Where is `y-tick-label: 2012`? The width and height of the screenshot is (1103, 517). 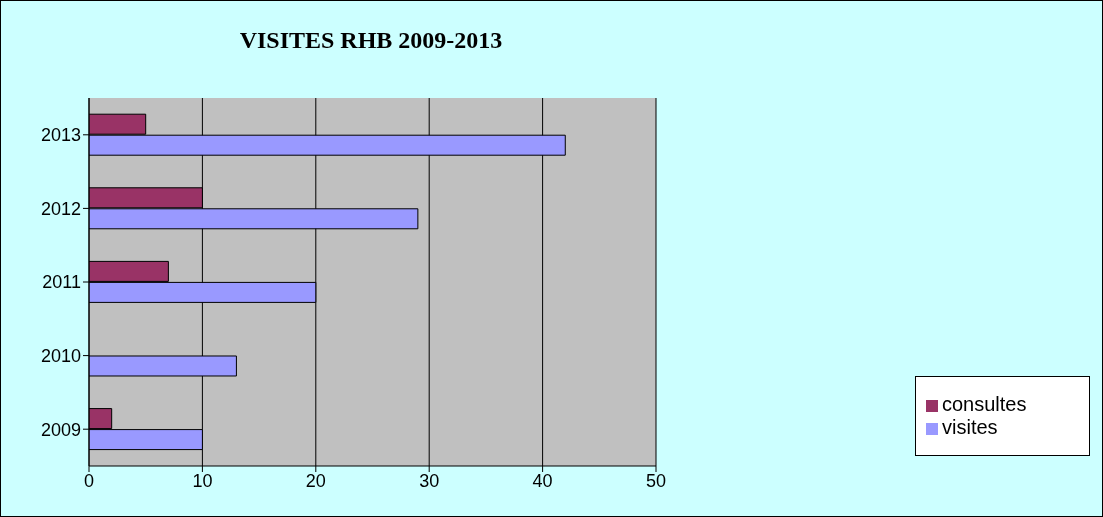 y-tick-label: 2012 is located at coordinates (60, 208).